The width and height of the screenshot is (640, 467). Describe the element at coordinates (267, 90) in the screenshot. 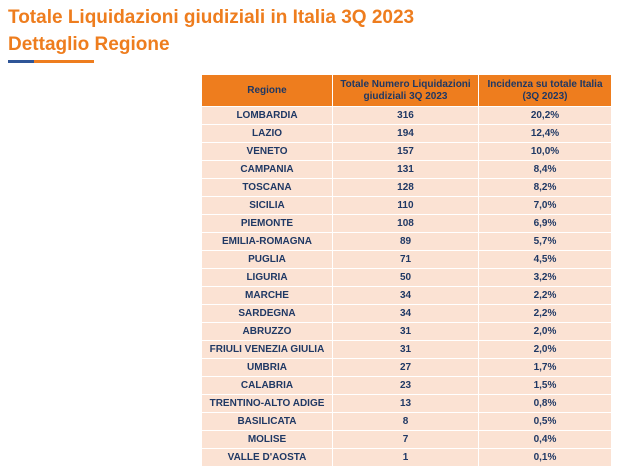

I see `header-region: Regione` at that location.